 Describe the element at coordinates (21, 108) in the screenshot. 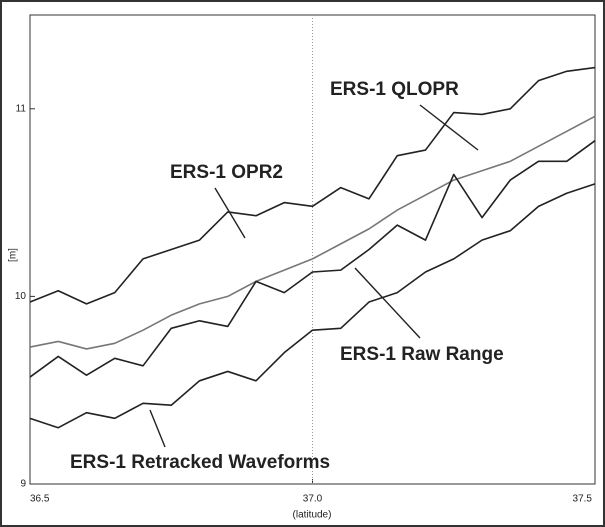

I see `y-tick-label: 11` at that location.